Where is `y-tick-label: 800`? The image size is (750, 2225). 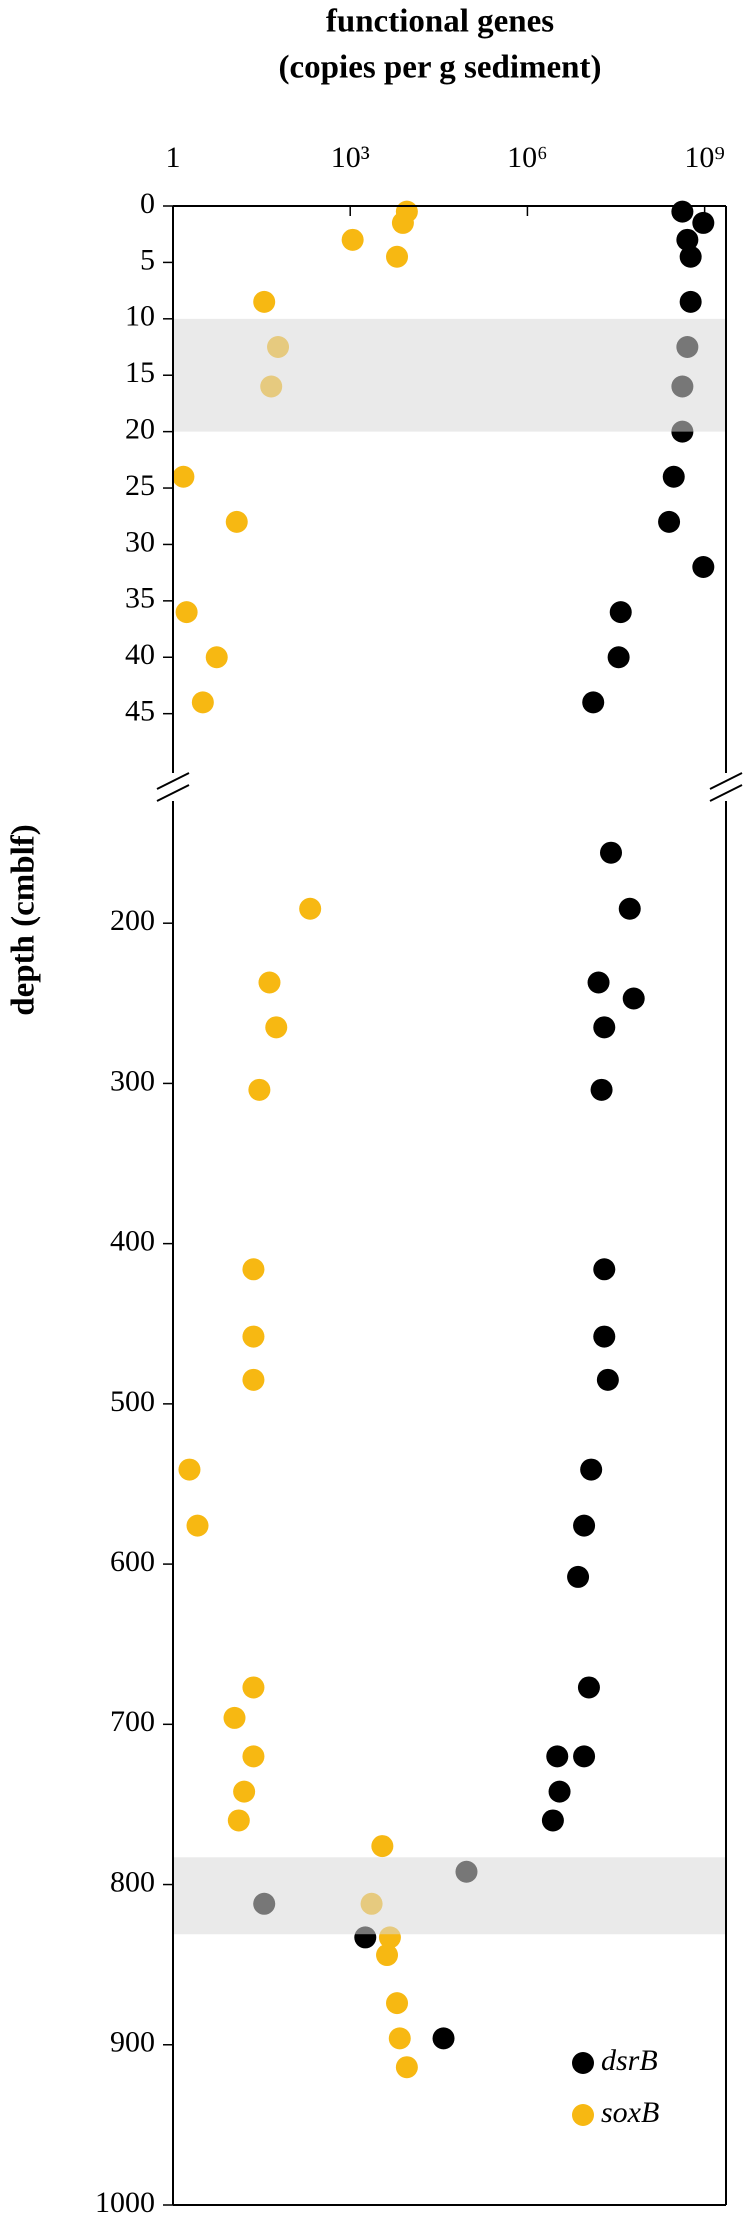 y-tick-label: 800 is located at coordinates (132, 1881).